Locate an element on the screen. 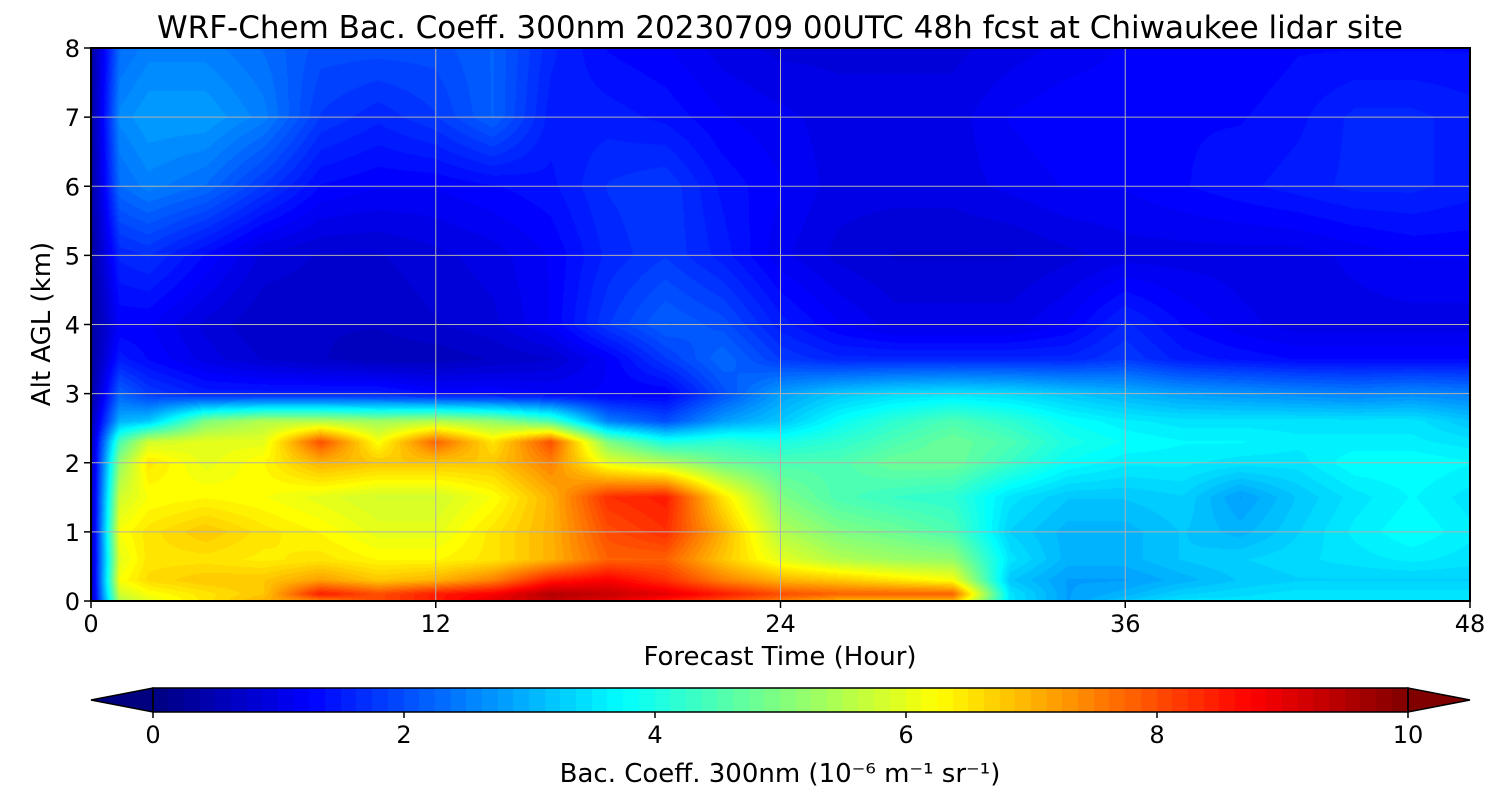 The image size is (1500, 800). colorbar-tick-label: 8 is located at coordinates (1156, 735).